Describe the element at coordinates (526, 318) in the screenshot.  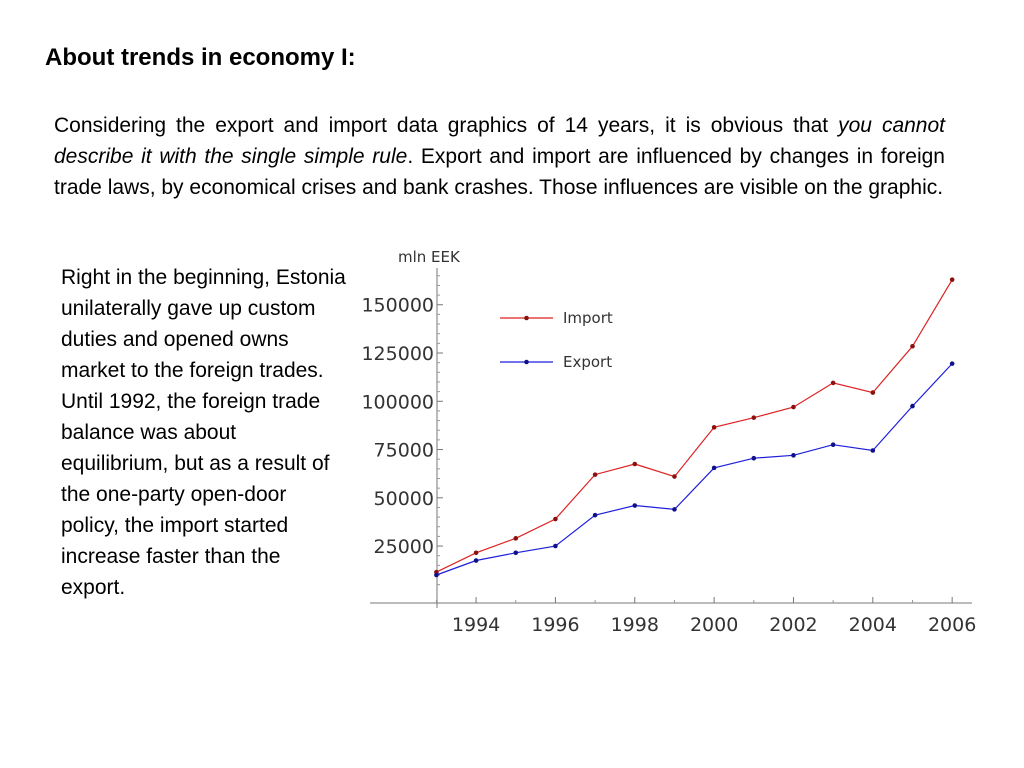
I see `legend-marker-import` at that location.